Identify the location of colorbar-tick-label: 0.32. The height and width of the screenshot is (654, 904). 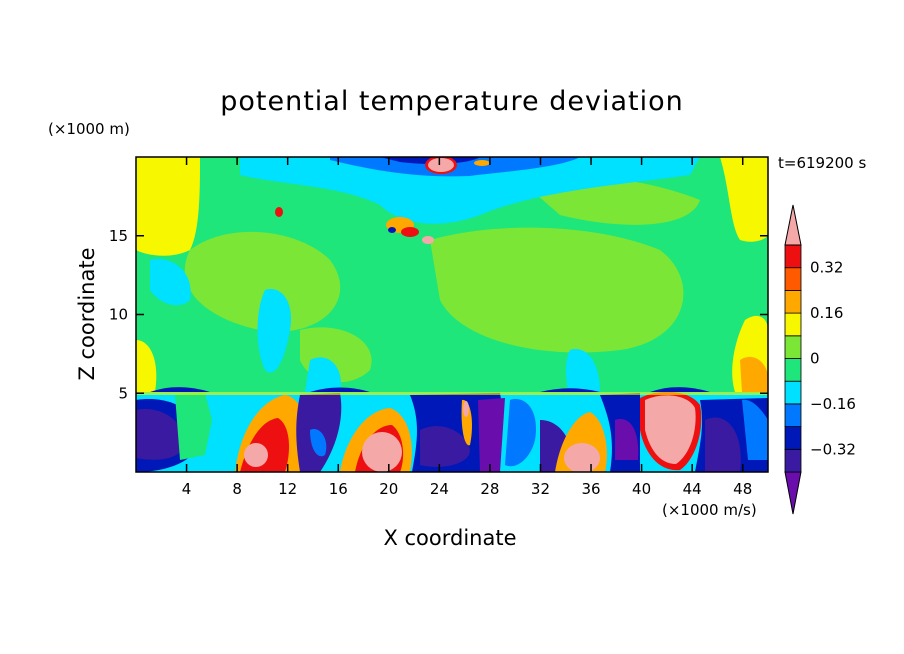
(826, 268).